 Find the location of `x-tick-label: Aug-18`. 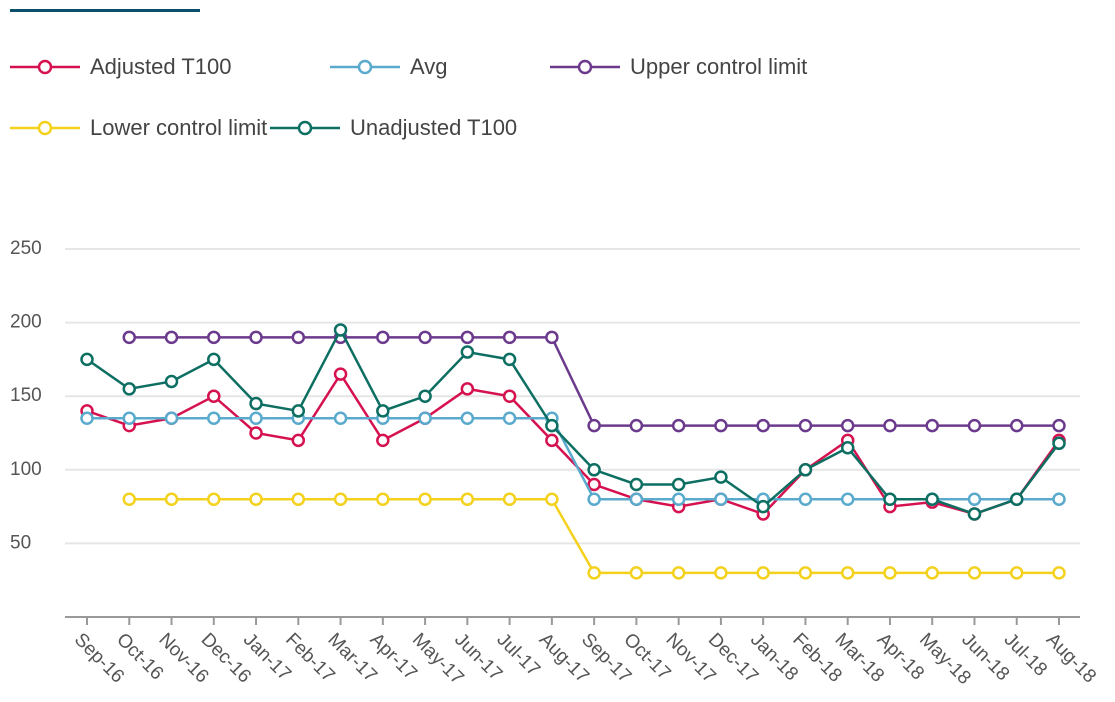

x-tick-label: Aug-18 is located at coordinates (1071, 658).